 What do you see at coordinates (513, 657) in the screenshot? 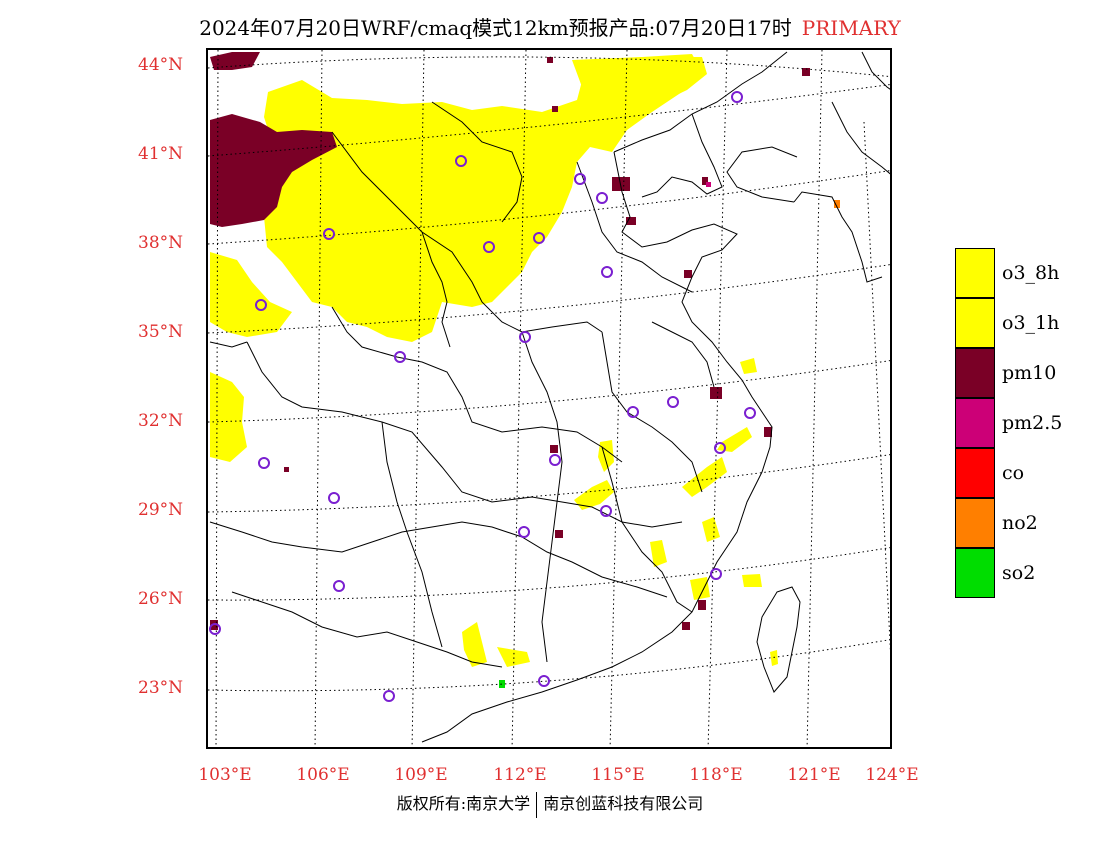
I see `o3-guangdong-c` at bounding box center [513, 657].